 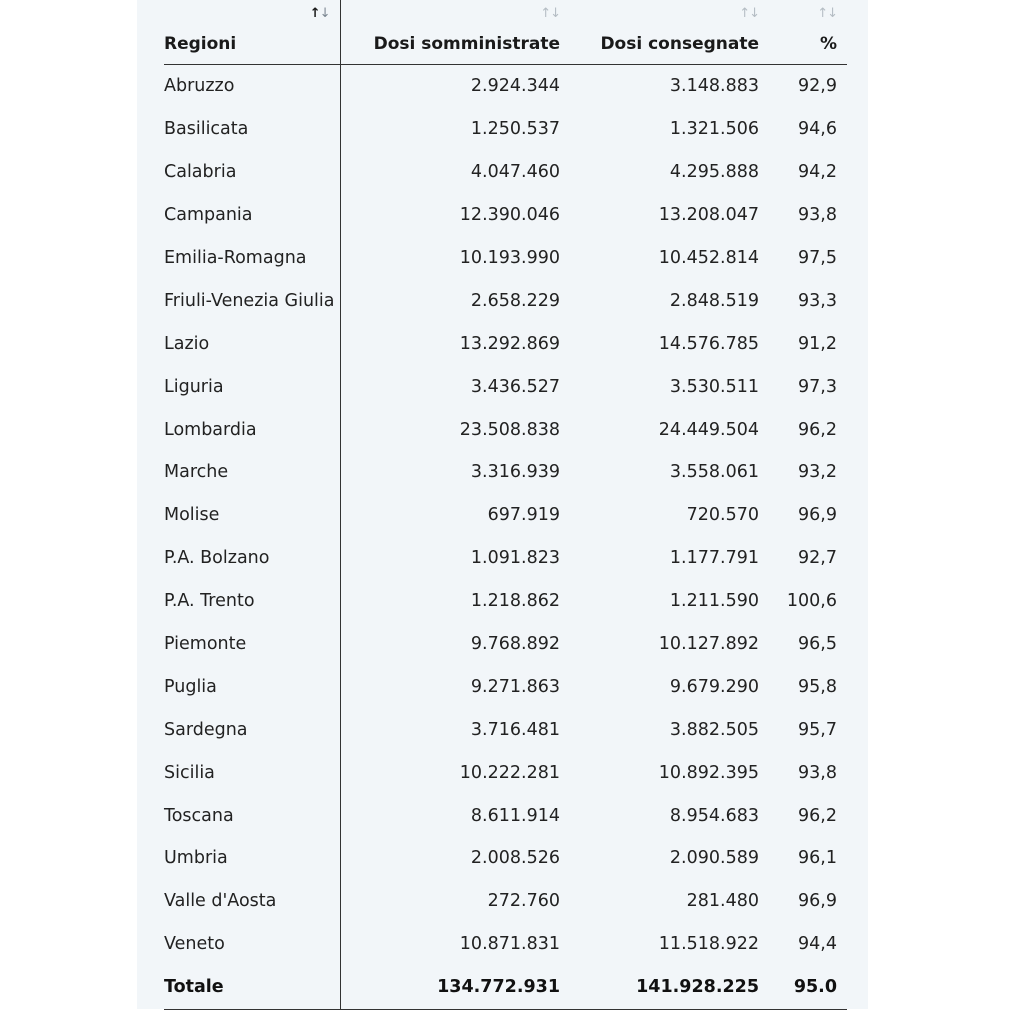 I want to click on column-header-regioni: ↑↓ Regioni, so click(x=252, y=32).